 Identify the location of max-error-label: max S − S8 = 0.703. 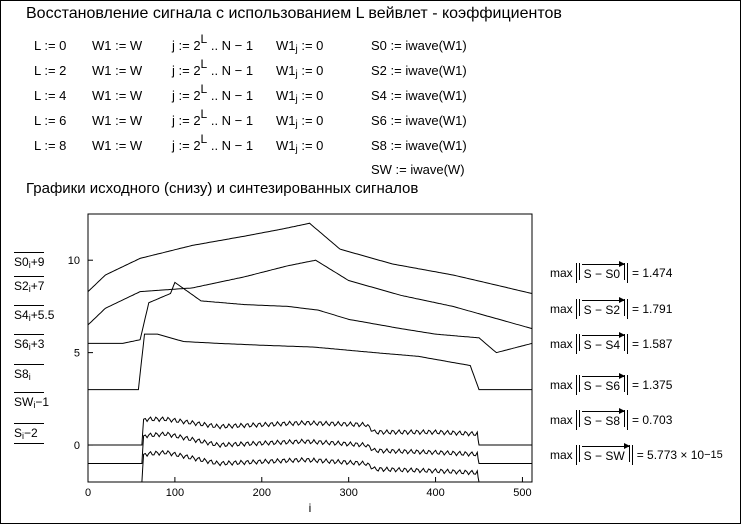
(611, 419).